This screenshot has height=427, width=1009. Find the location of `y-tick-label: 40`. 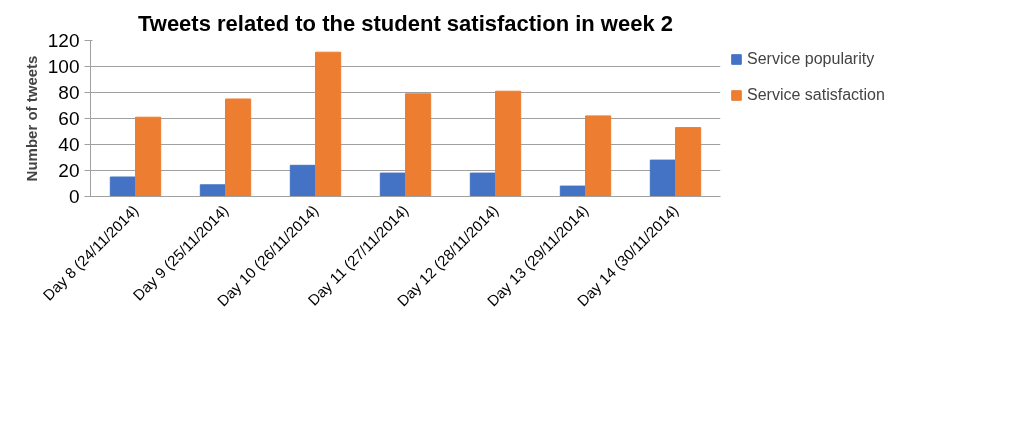

y-tick-label: 40 is located at coordinates (69, 144).